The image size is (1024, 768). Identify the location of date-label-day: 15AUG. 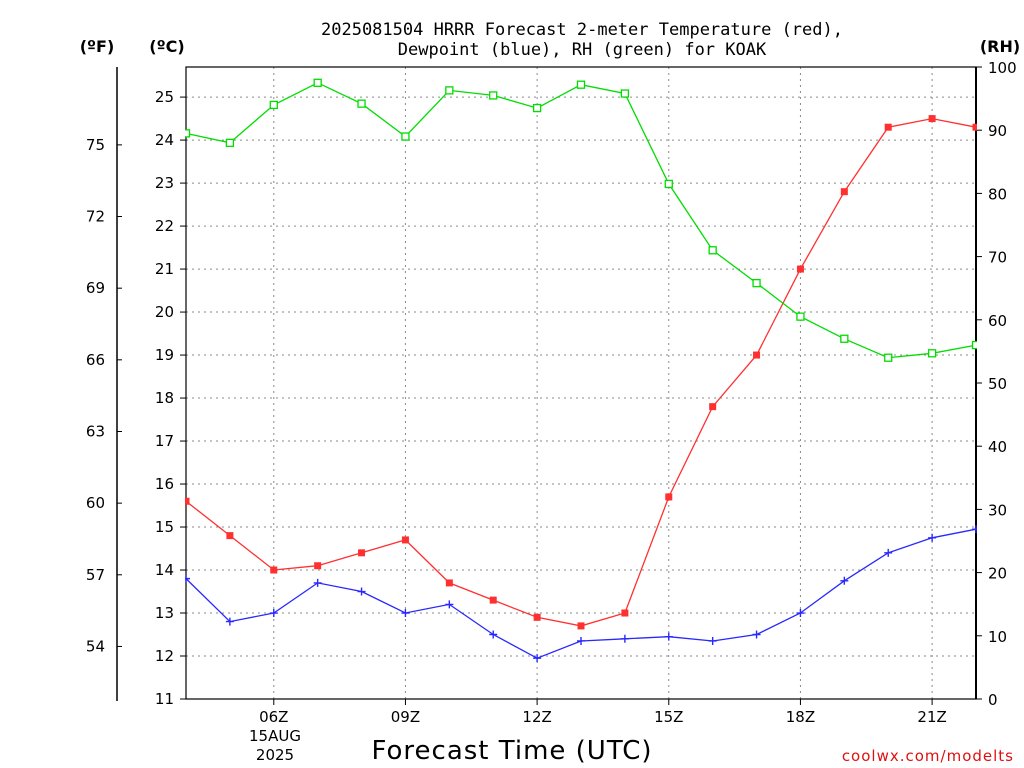
(275, 736).